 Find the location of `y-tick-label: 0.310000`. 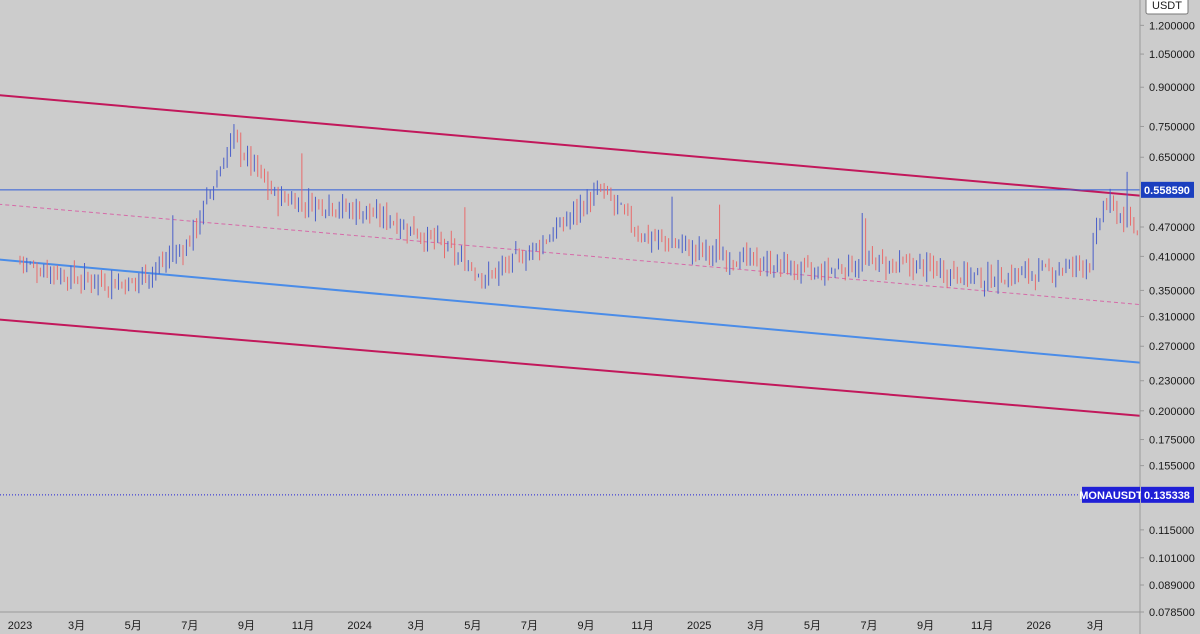

y-tick-label: 0.310000 is located at coordinates (1172, 318).